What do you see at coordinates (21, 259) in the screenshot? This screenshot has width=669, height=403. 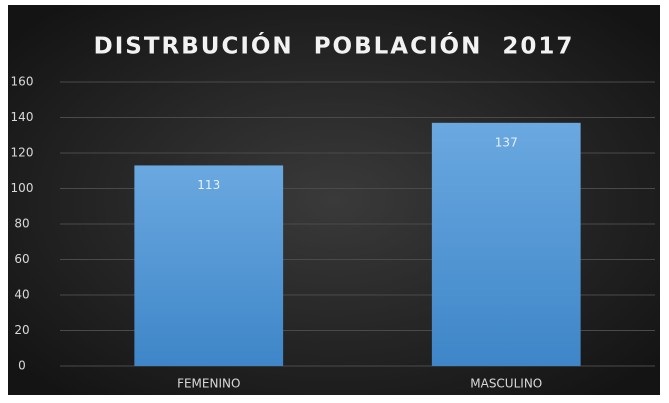 I see `y-tick-label: 60` at bounding box center [21, 259].